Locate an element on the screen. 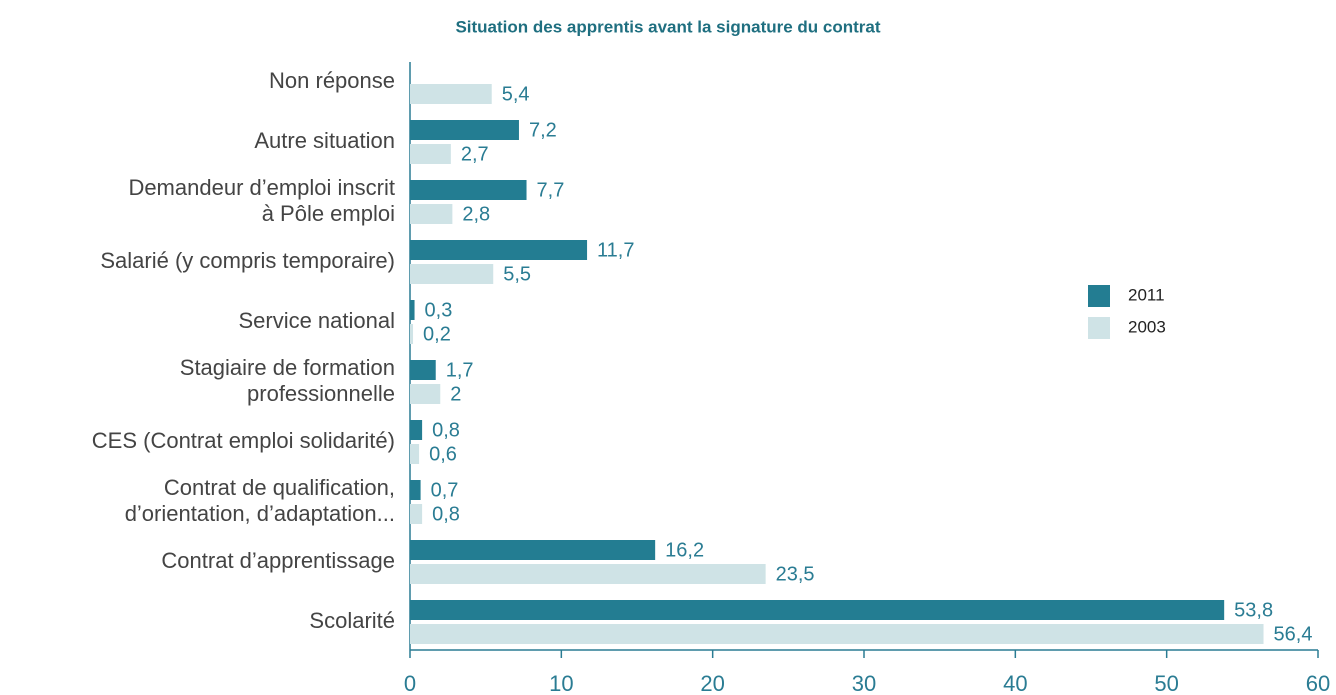 The width and height of the screenshot is (1336, 695). value-label: 7,7 is located at coordinates (551, 190).